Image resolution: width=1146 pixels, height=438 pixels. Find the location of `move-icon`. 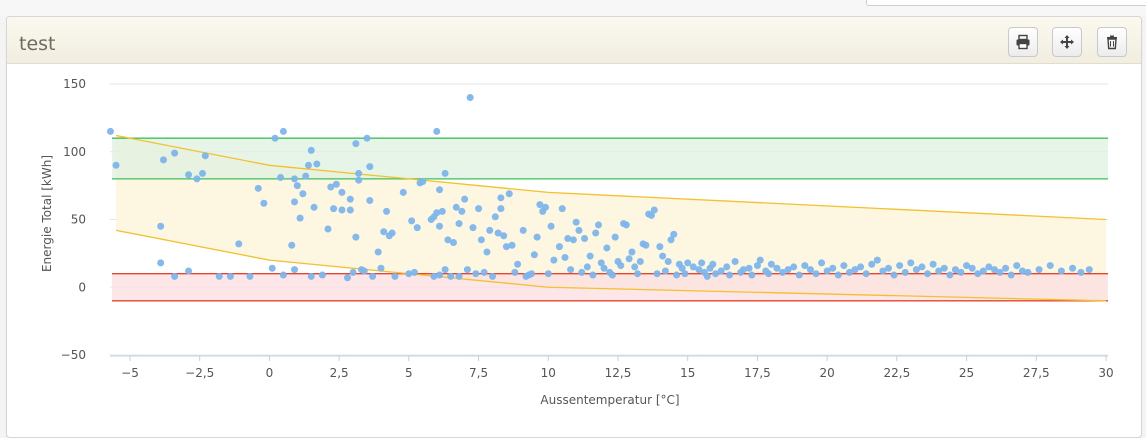

move-icon is located at coordinates (1067, 42).